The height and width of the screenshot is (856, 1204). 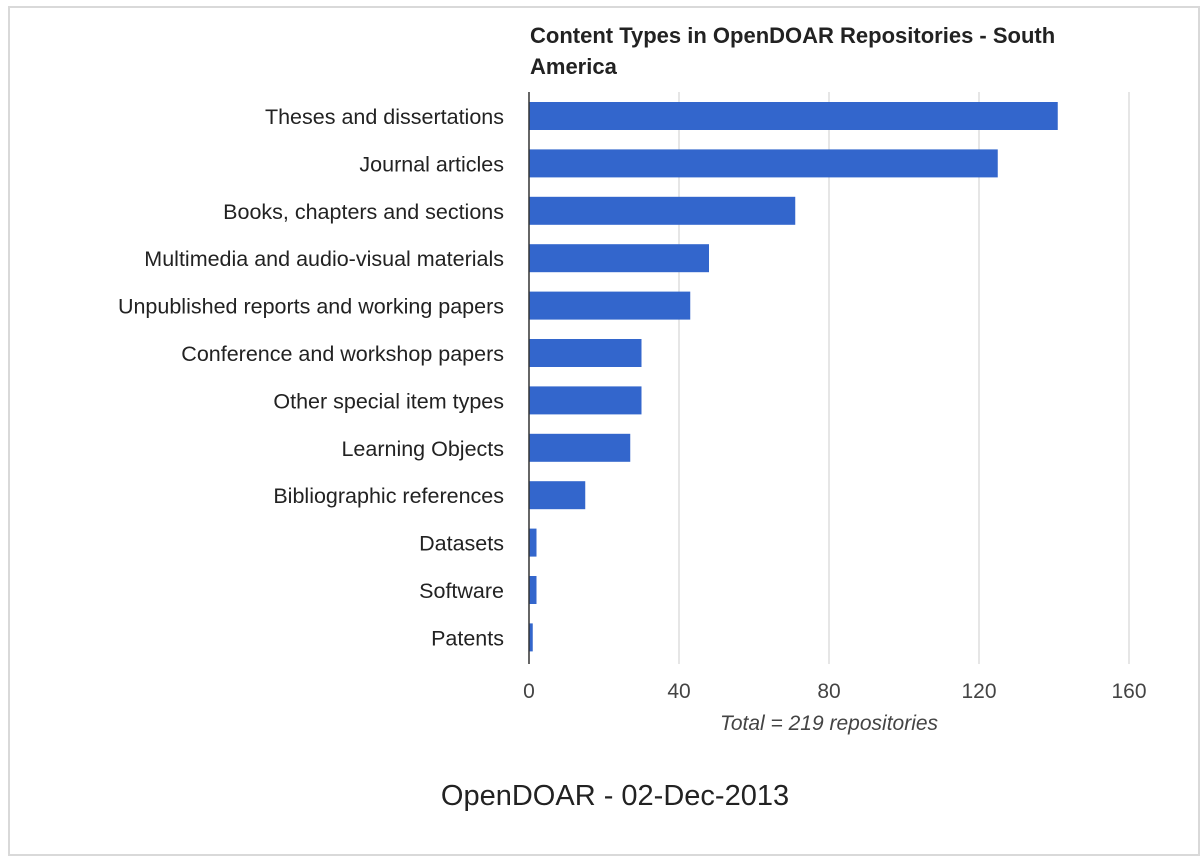 What do you see at coordinates (388, 401) in the screenshot?
I see `category-label: Other special item types` at bounding box center [388, 401].